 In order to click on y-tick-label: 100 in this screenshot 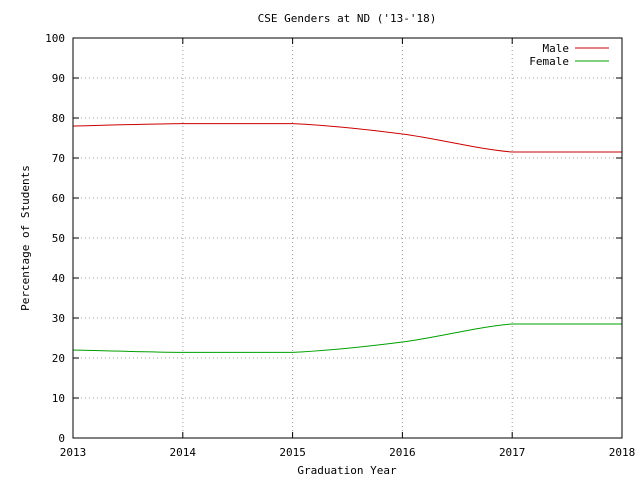, I will do `click(55, 38)`.